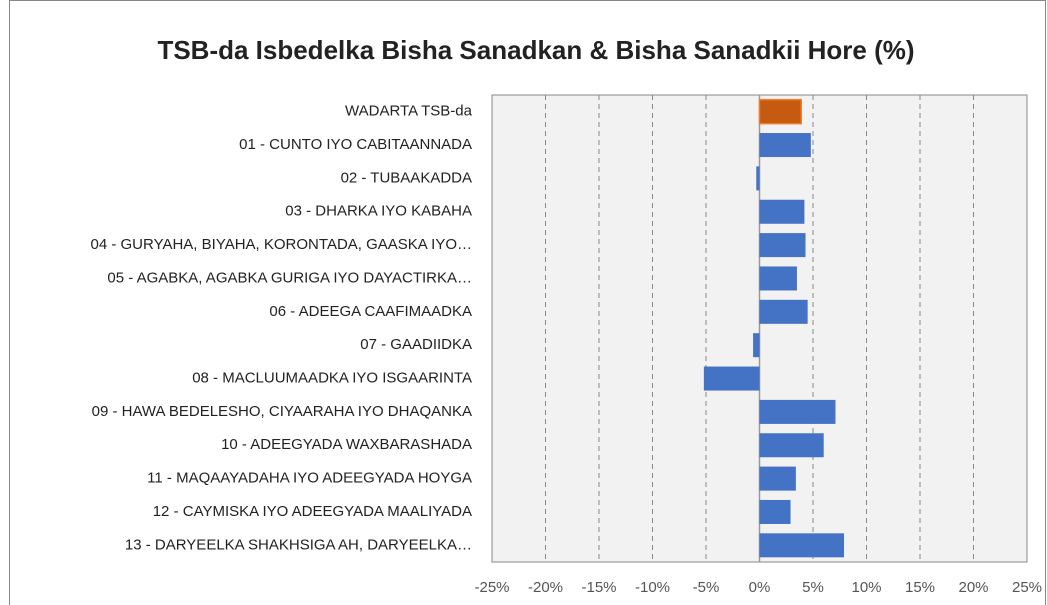 This screenshot has height=605, width=1047. I want to click on x-tick-label: -25%, so click(491, 587).